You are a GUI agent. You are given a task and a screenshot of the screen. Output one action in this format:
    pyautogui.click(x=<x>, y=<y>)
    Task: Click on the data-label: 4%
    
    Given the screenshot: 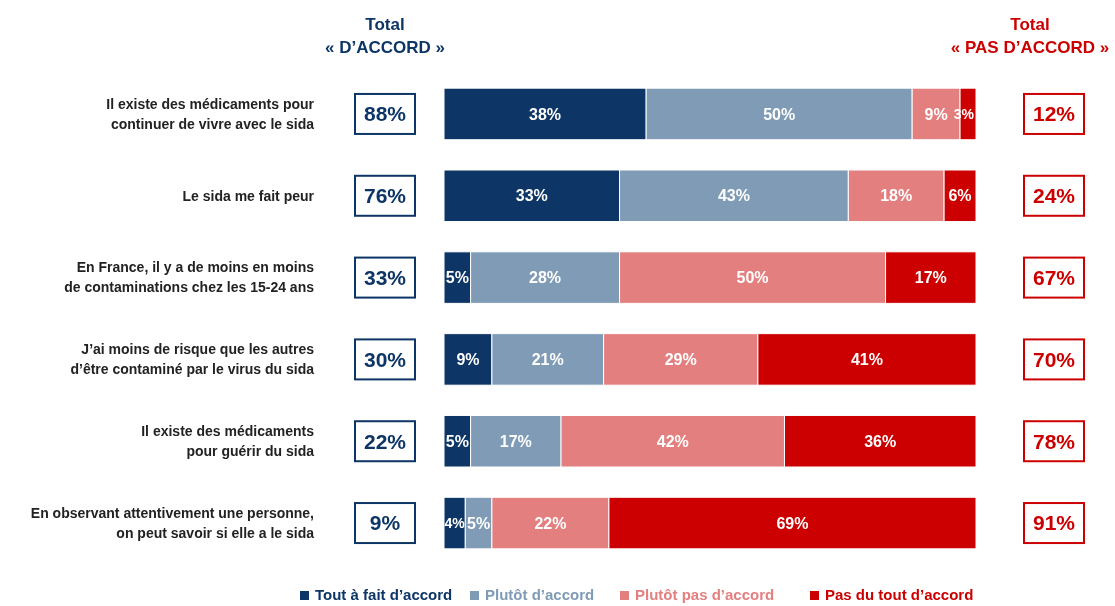 What is the action you would take?
    pyautogui.click(x=455, y=522)
    